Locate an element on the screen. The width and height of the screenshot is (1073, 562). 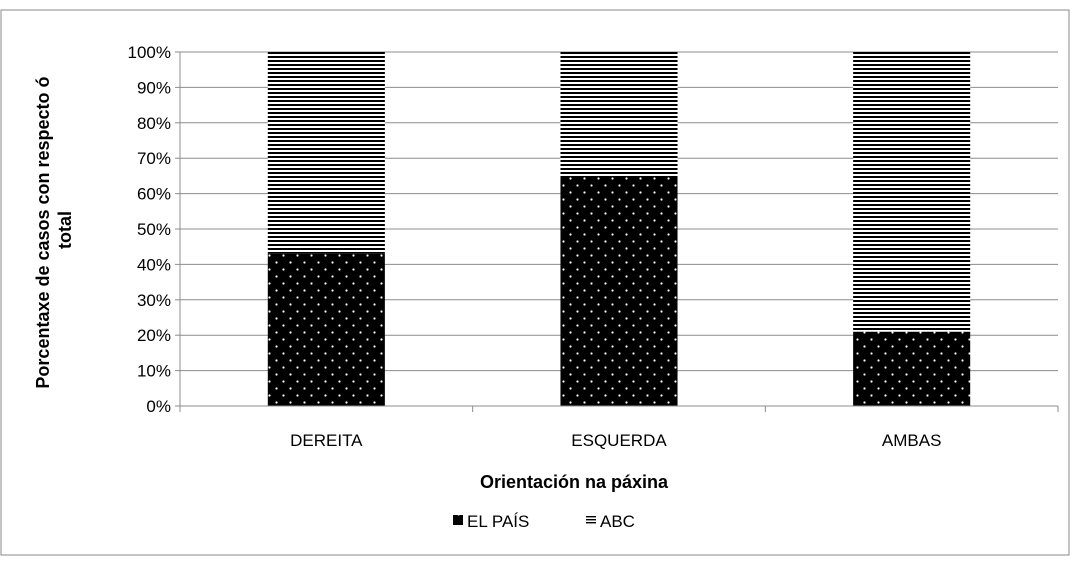
y-tick-label-40: 40% is located at coordinates (154, 264).